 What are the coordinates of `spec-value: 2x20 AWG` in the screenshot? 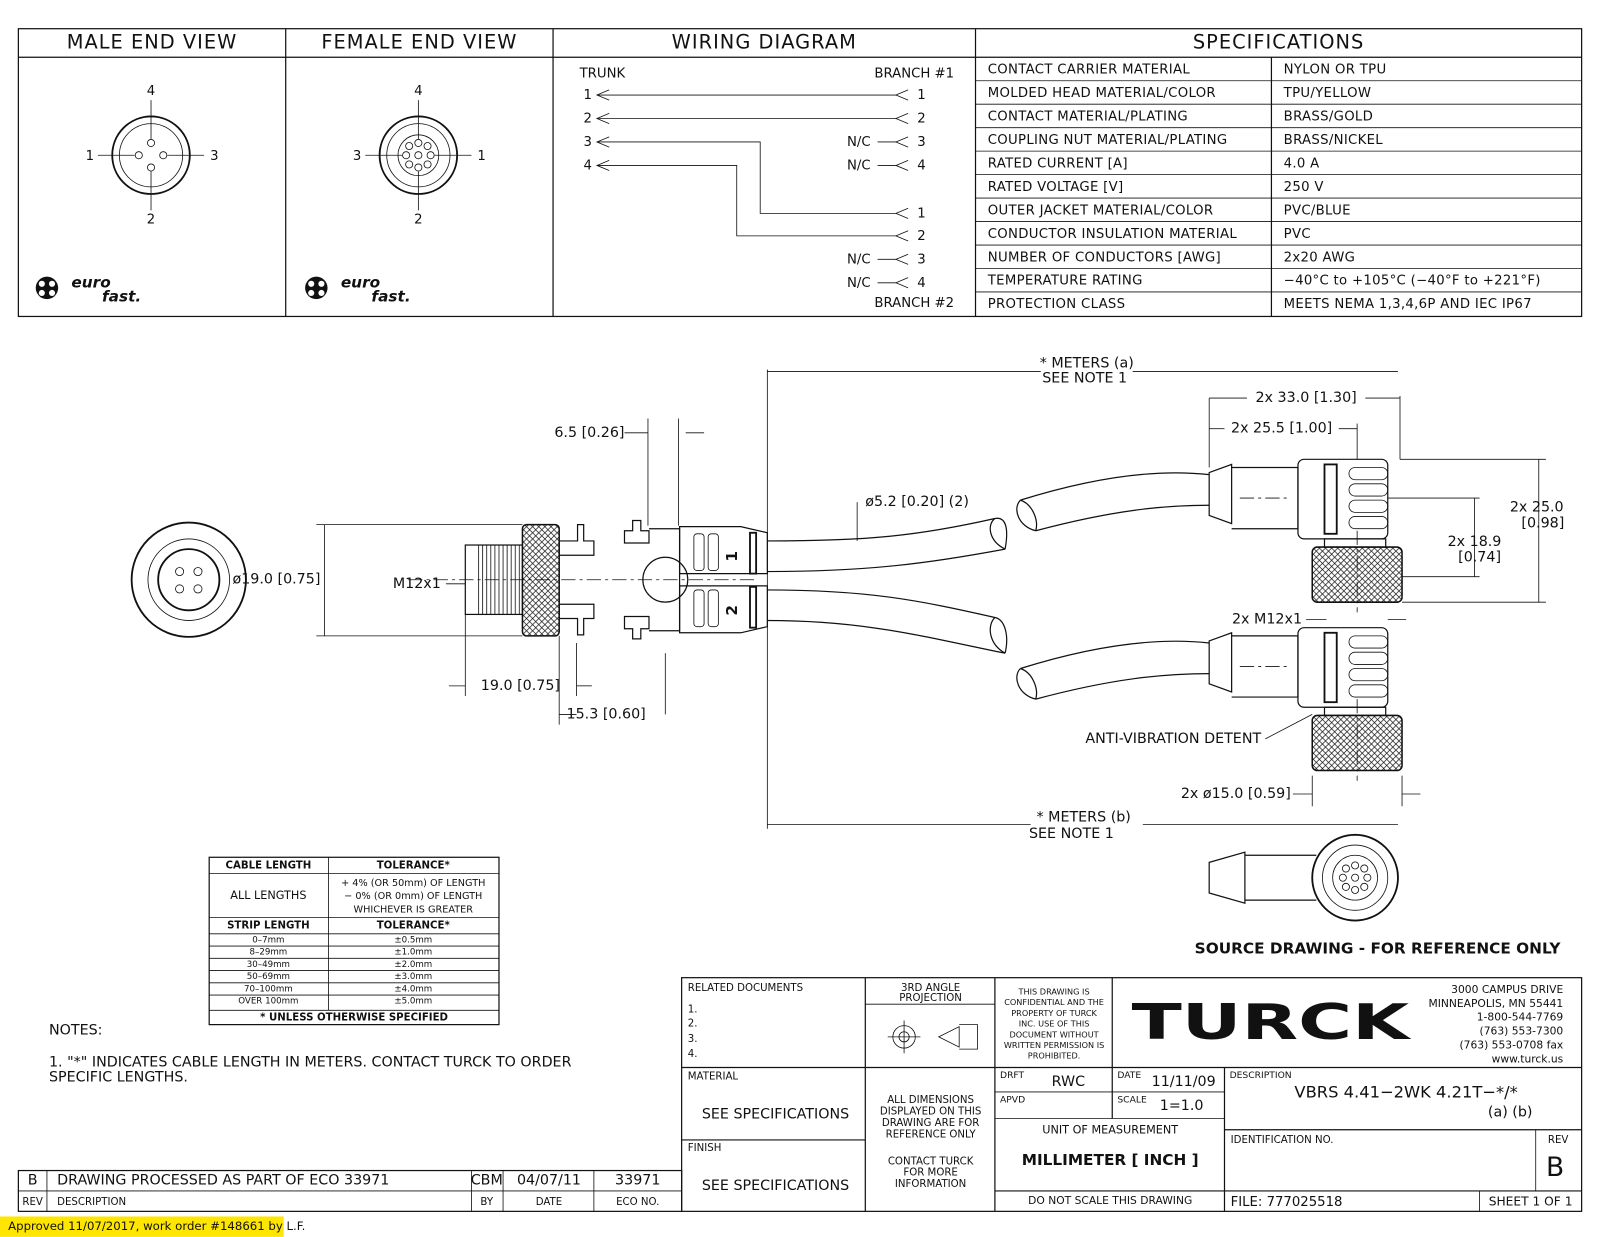 It's located at (1320, 257).